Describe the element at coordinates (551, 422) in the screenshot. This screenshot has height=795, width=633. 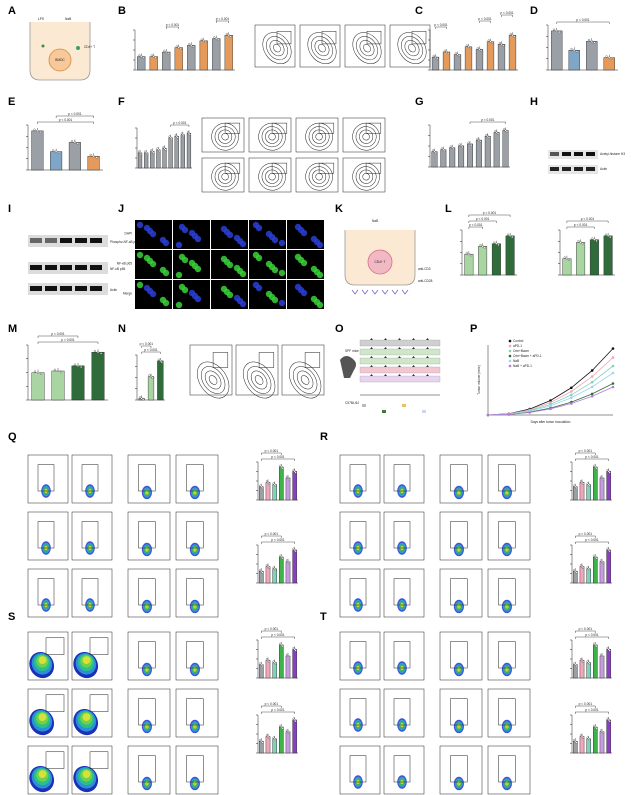
I see `x-axis-title: Days after tumor inoculation` at that location.